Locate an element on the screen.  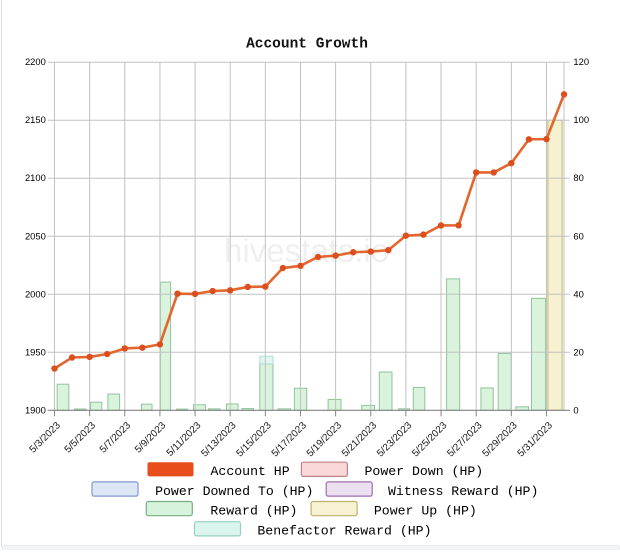
svg-text: Account Growth is located at coordinates (307, 45).